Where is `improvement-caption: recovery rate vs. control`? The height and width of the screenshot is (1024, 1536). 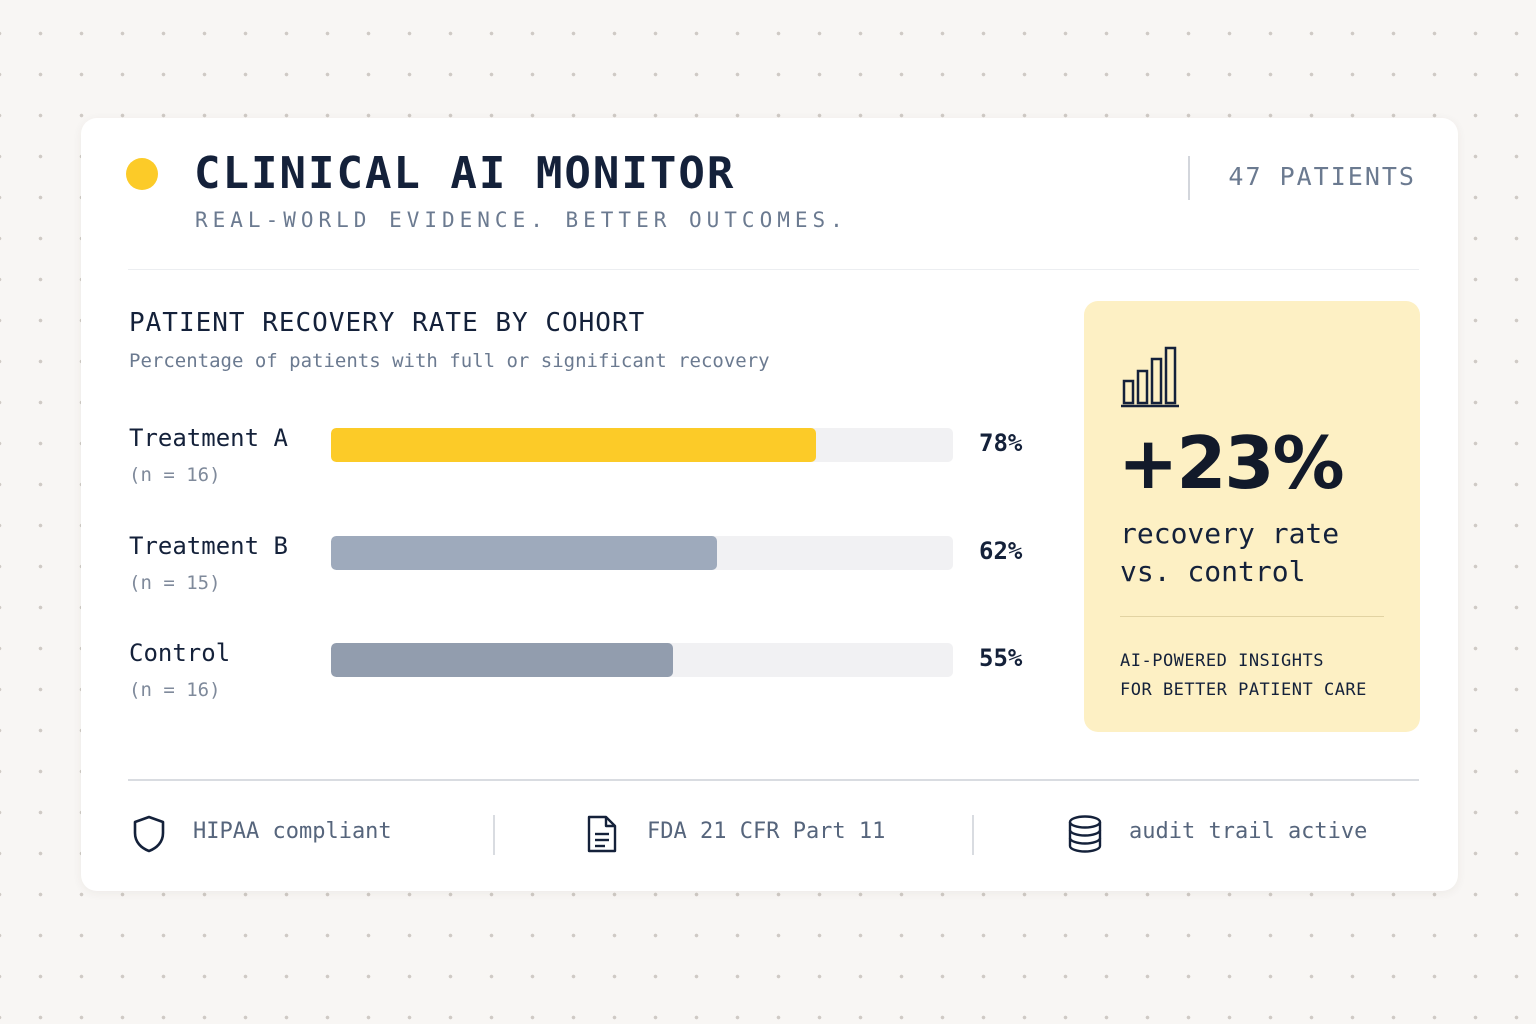
improvement-caption: recovery rate vs. control is located at coordinates (1229, 553).